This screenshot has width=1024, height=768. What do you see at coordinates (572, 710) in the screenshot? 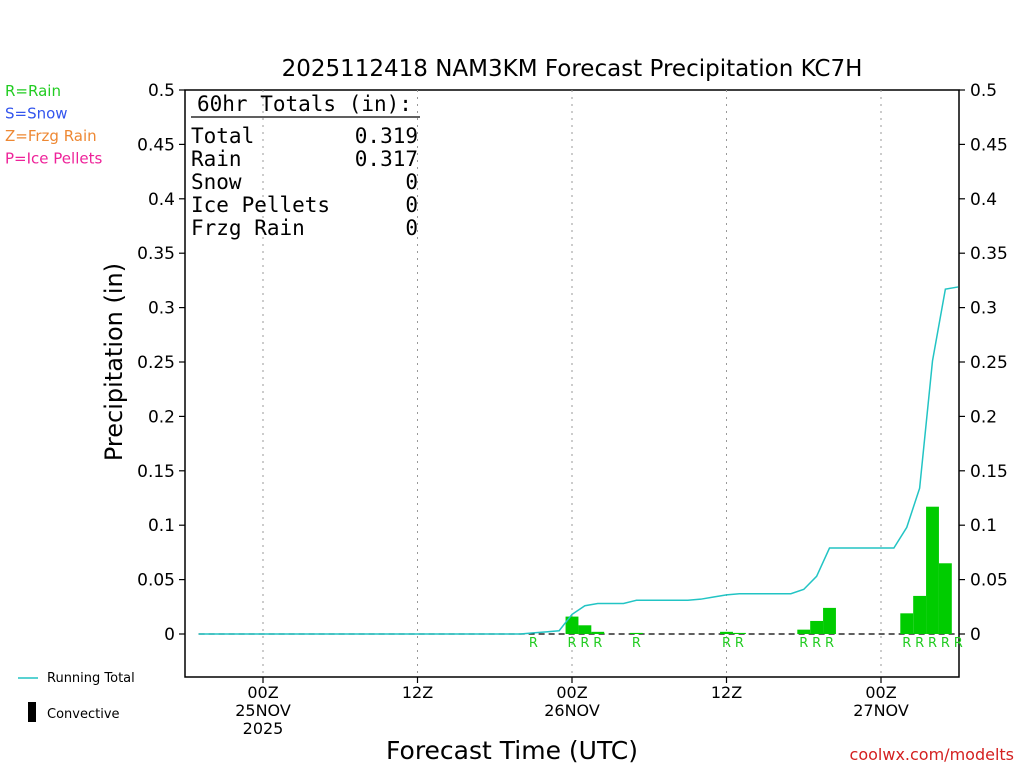
I see `x-tick-label: 26NOV` at bounding box center [572, 710].